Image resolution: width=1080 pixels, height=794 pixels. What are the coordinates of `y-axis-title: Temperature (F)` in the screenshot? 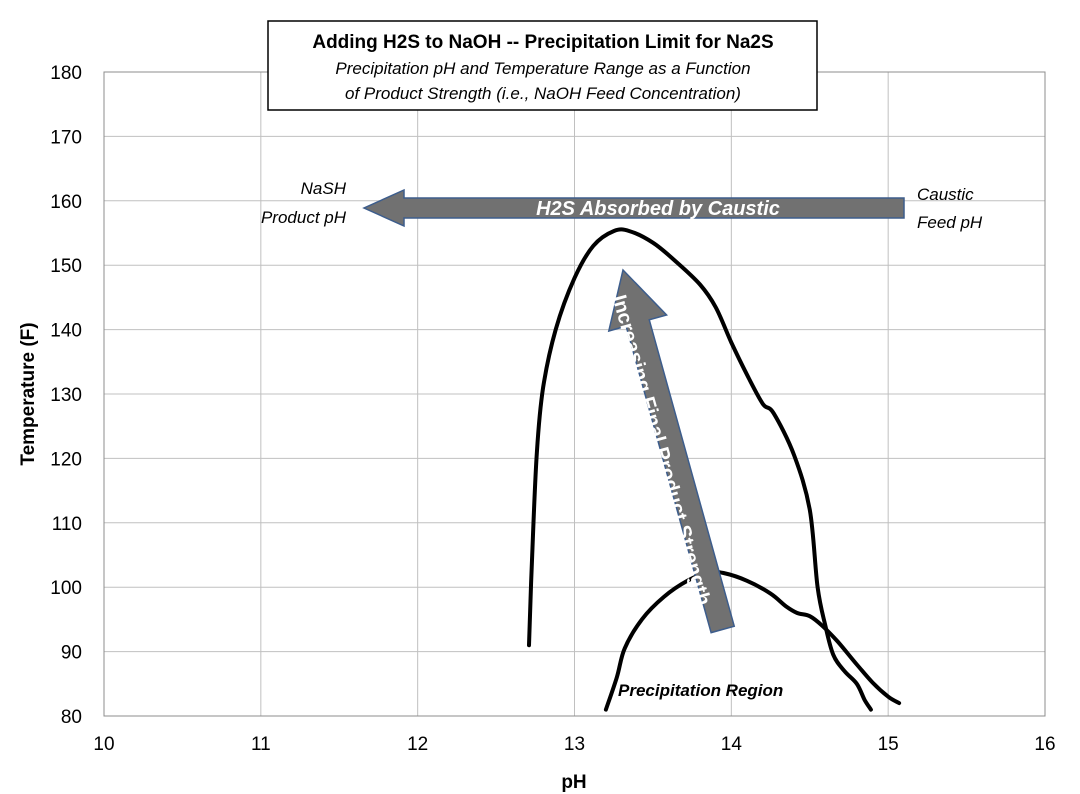 It's located at (28, 393).